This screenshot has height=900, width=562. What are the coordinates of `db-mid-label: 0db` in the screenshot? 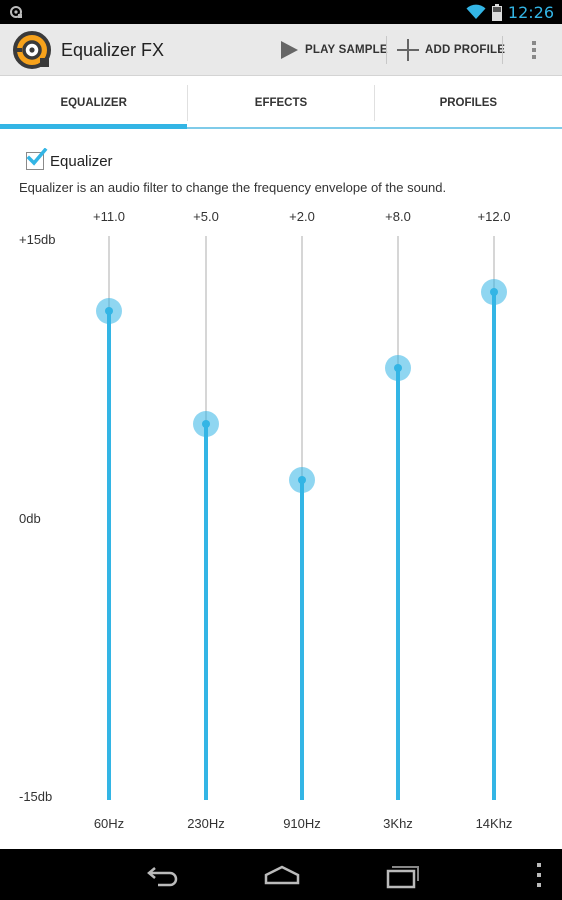 It's located at (30, 518).